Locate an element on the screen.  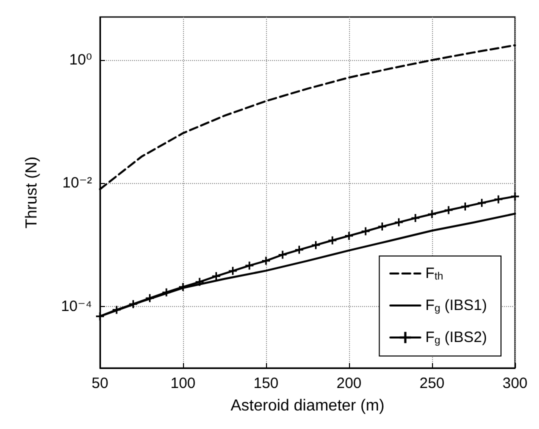
x-tick-label: 200 is located at coordinates (349, 383).